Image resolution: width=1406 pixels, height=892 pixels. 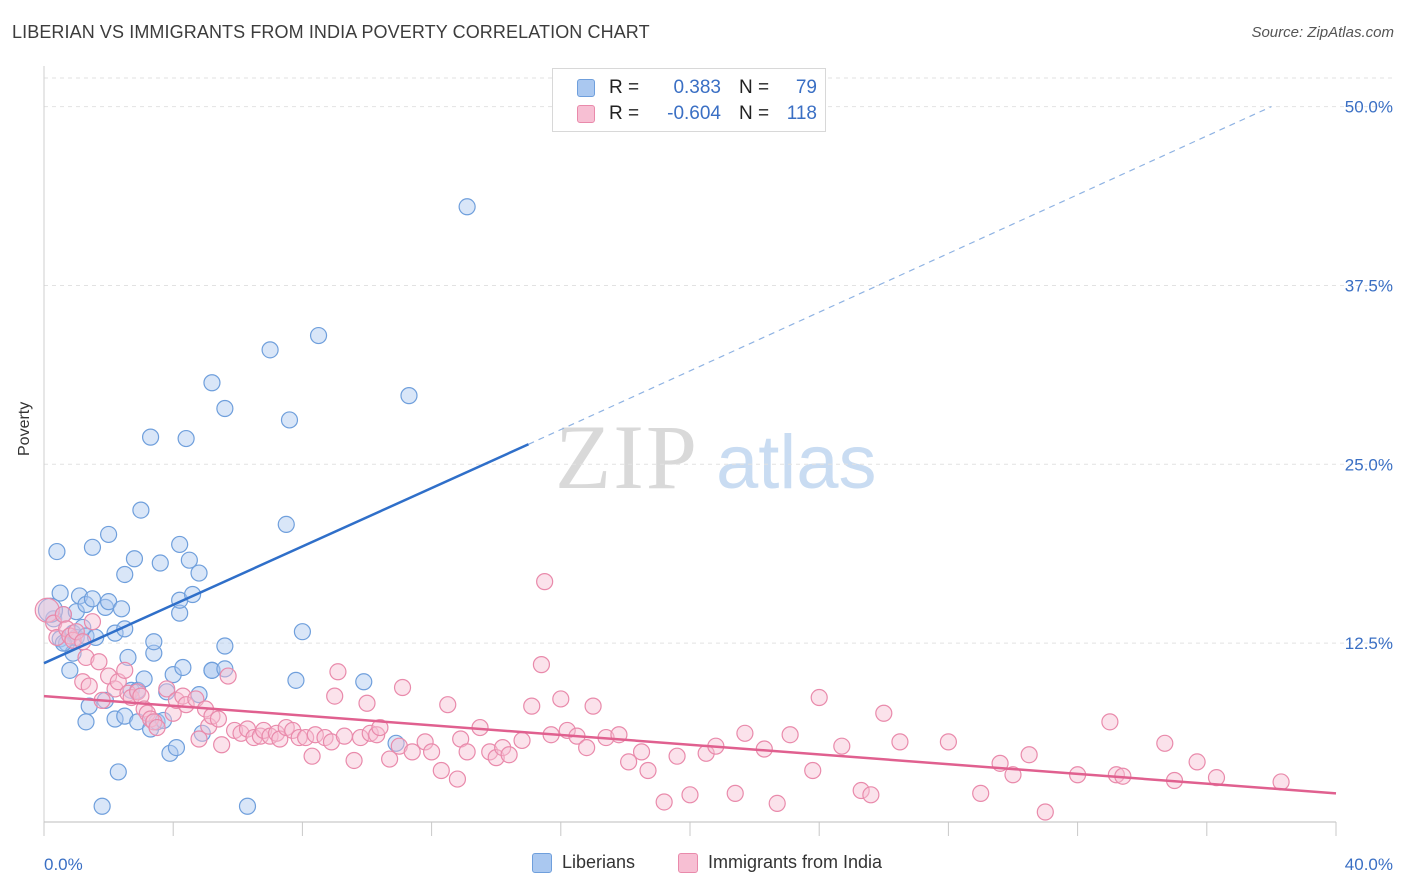 What do you see at coordinates (688, 862) in the screenshot?
I see `bottom-swatch-india` at bounding box center [688, 862].